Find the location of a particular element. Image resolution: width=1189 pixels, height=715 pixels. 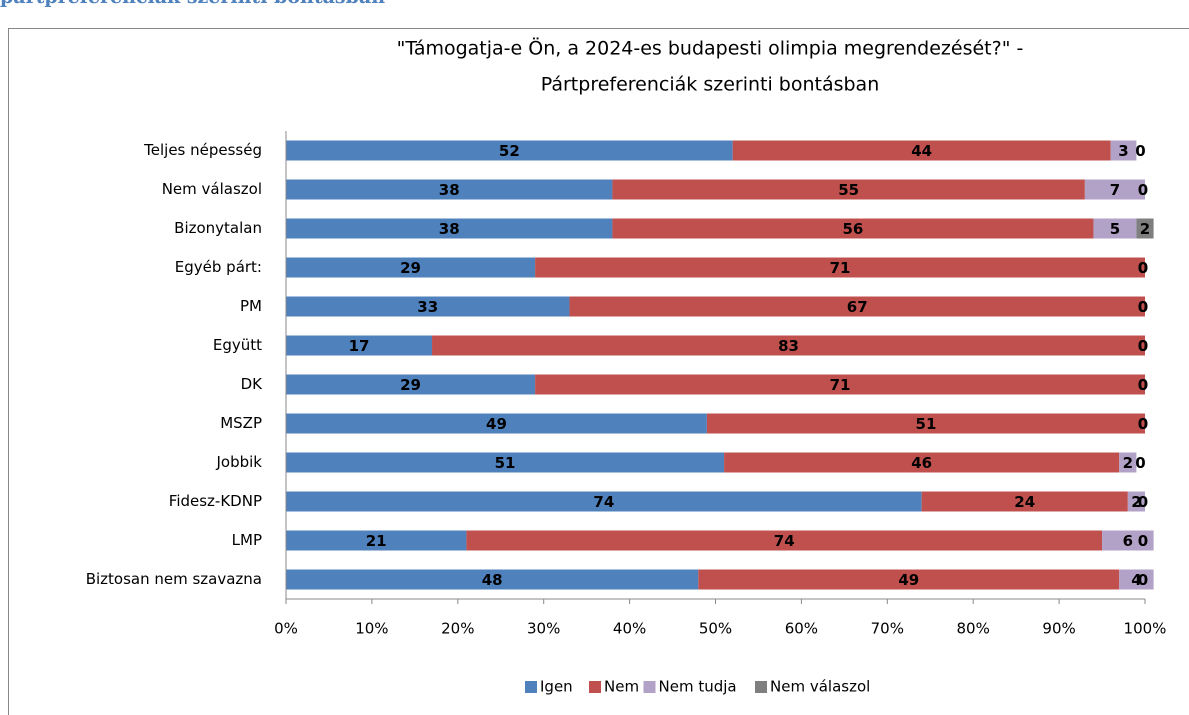

data-label: 6 is located at coordinates (1128, 541).